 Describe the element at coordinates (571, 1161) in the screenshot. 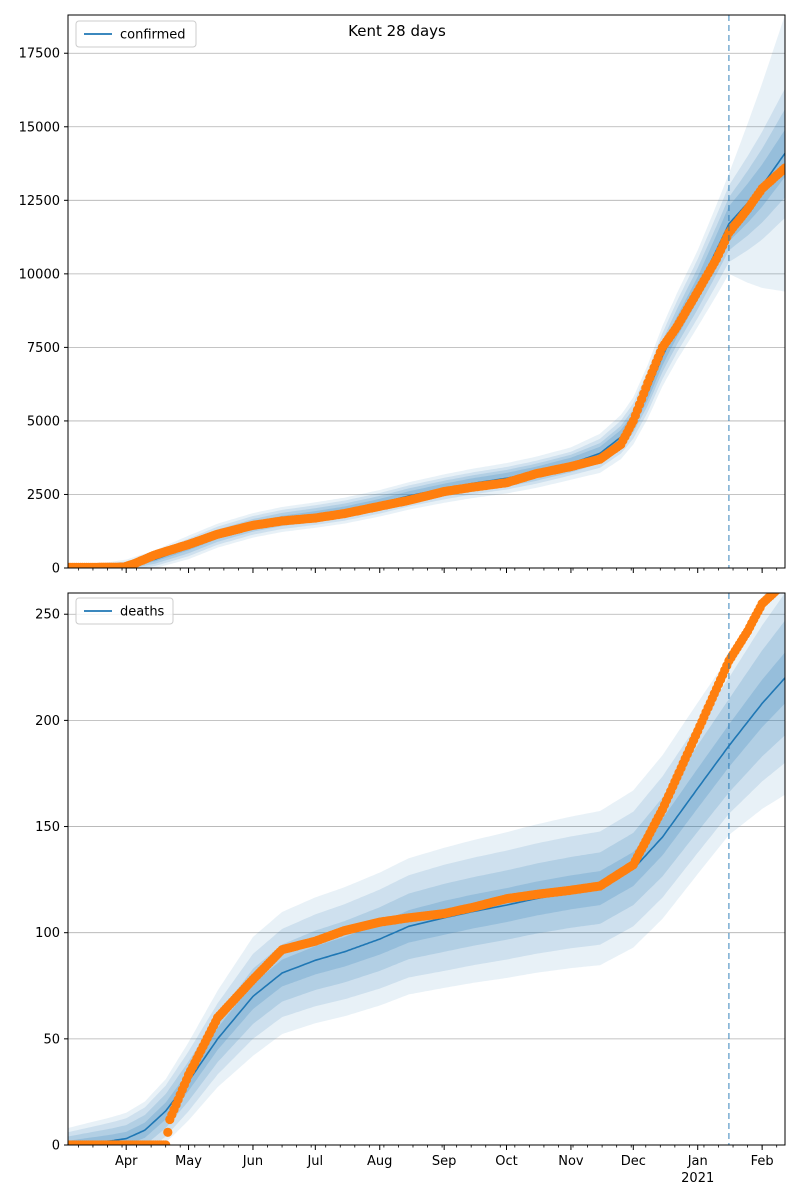

I see `x-tick-label: Nov` at that location.